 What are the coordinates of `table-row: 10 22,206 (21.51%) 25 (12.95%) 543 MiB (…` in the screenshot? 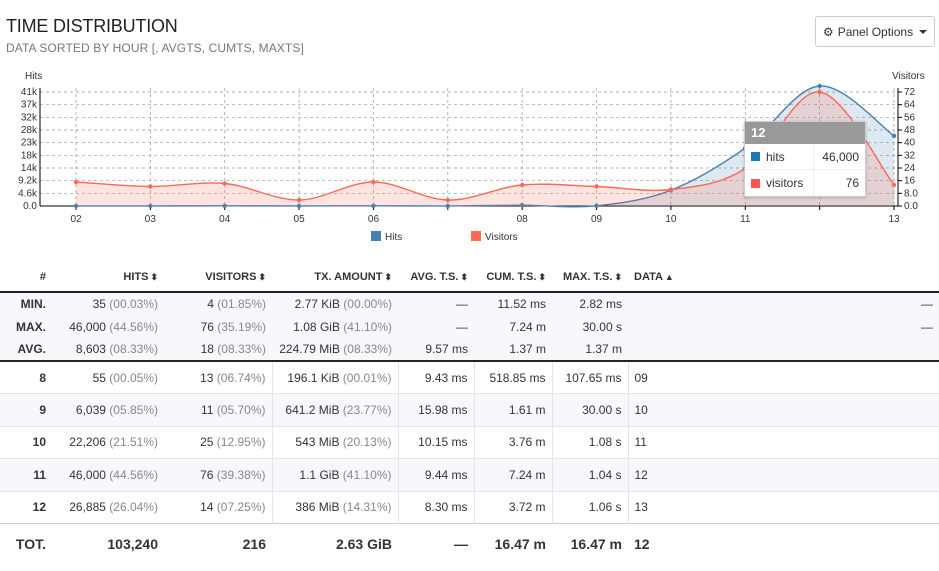 It's located at (469, 442).